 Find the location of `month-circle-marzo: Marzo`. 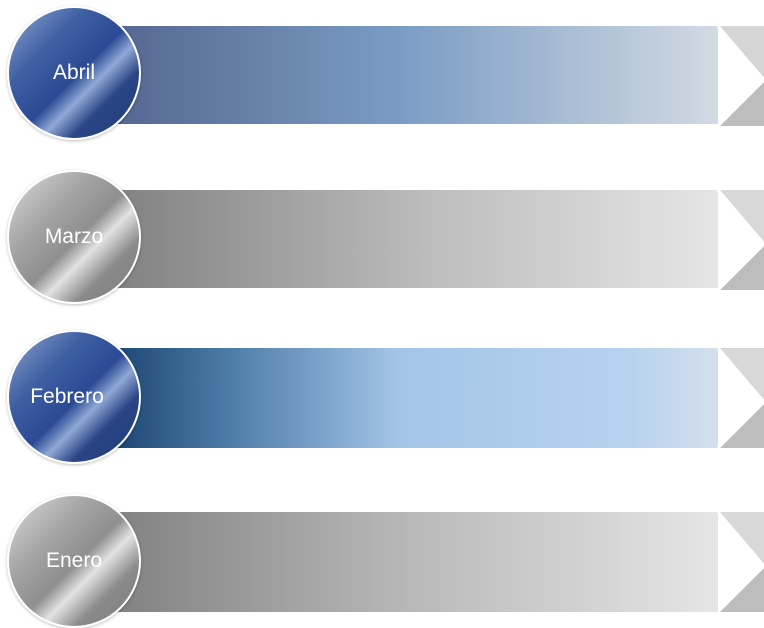

month-circle-marzo: Marzo is located at coordinates (74, 237).